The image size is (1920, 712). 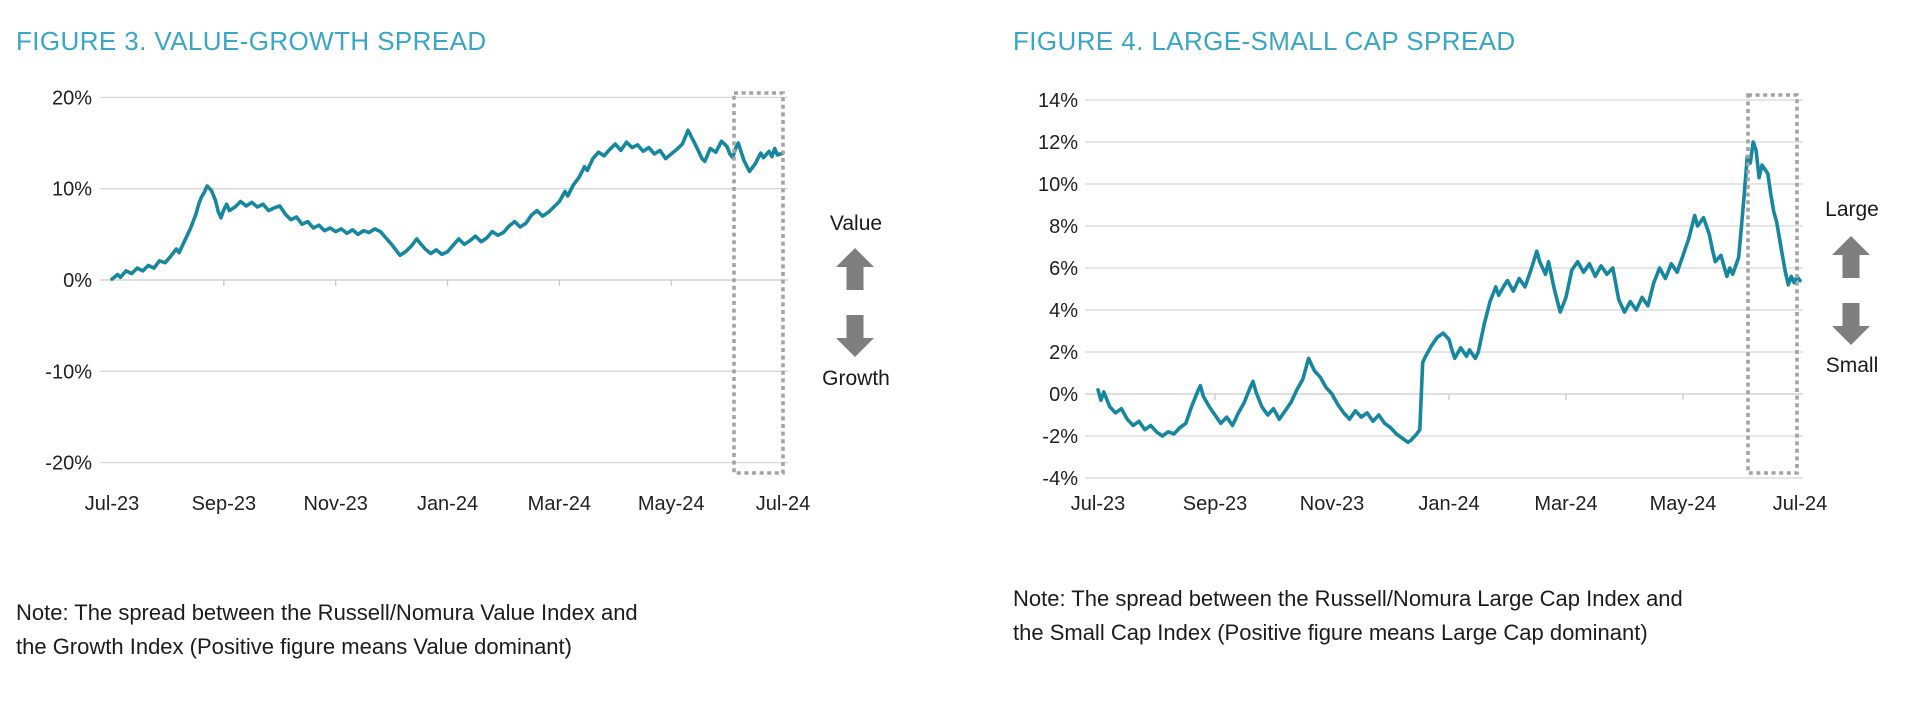 I want to click on spread-line, so click(x=447, y=204).